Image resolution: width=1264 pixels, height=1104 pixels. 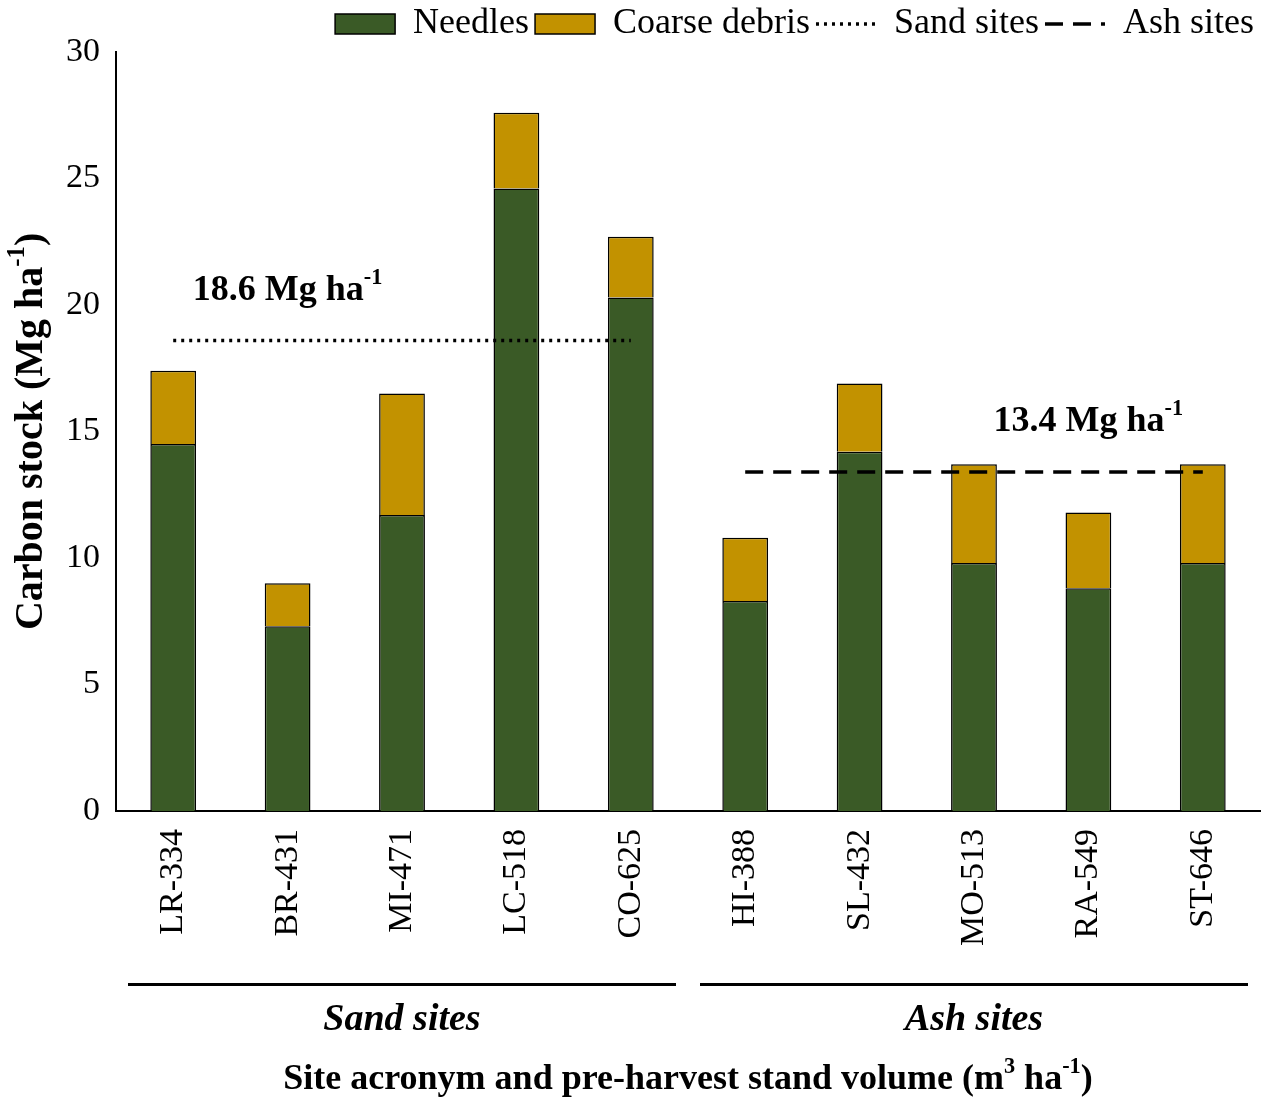 I want to click on x-tick-label: HI-388, so click(x=743, y=878).